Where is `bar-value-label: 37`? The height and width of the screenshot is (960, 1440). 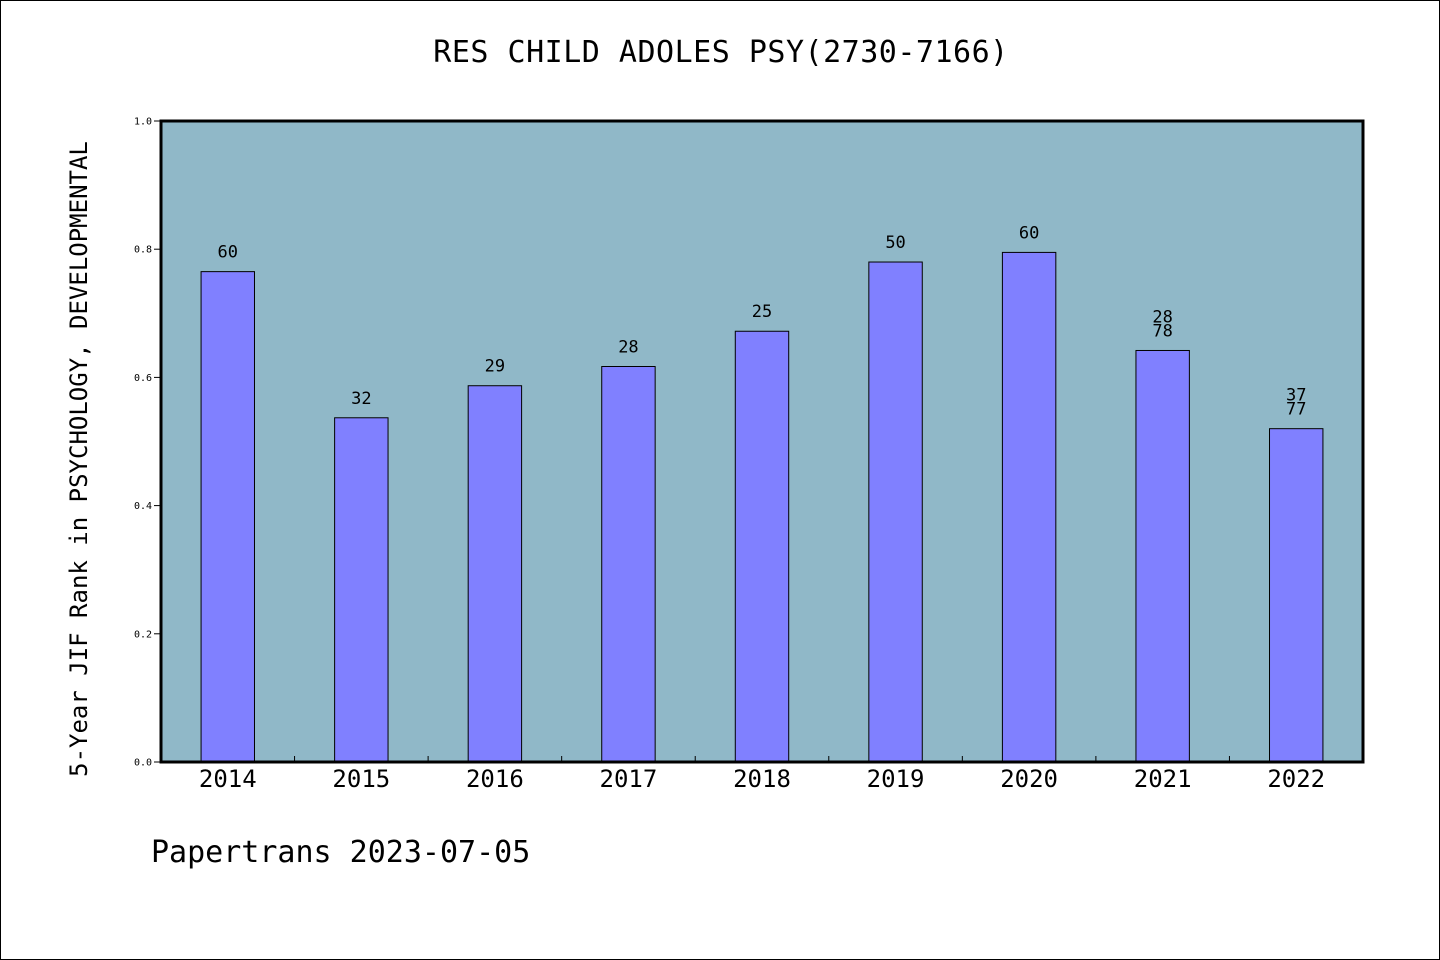
bar-value-label: 37 is located at coordinates (1296, 396).